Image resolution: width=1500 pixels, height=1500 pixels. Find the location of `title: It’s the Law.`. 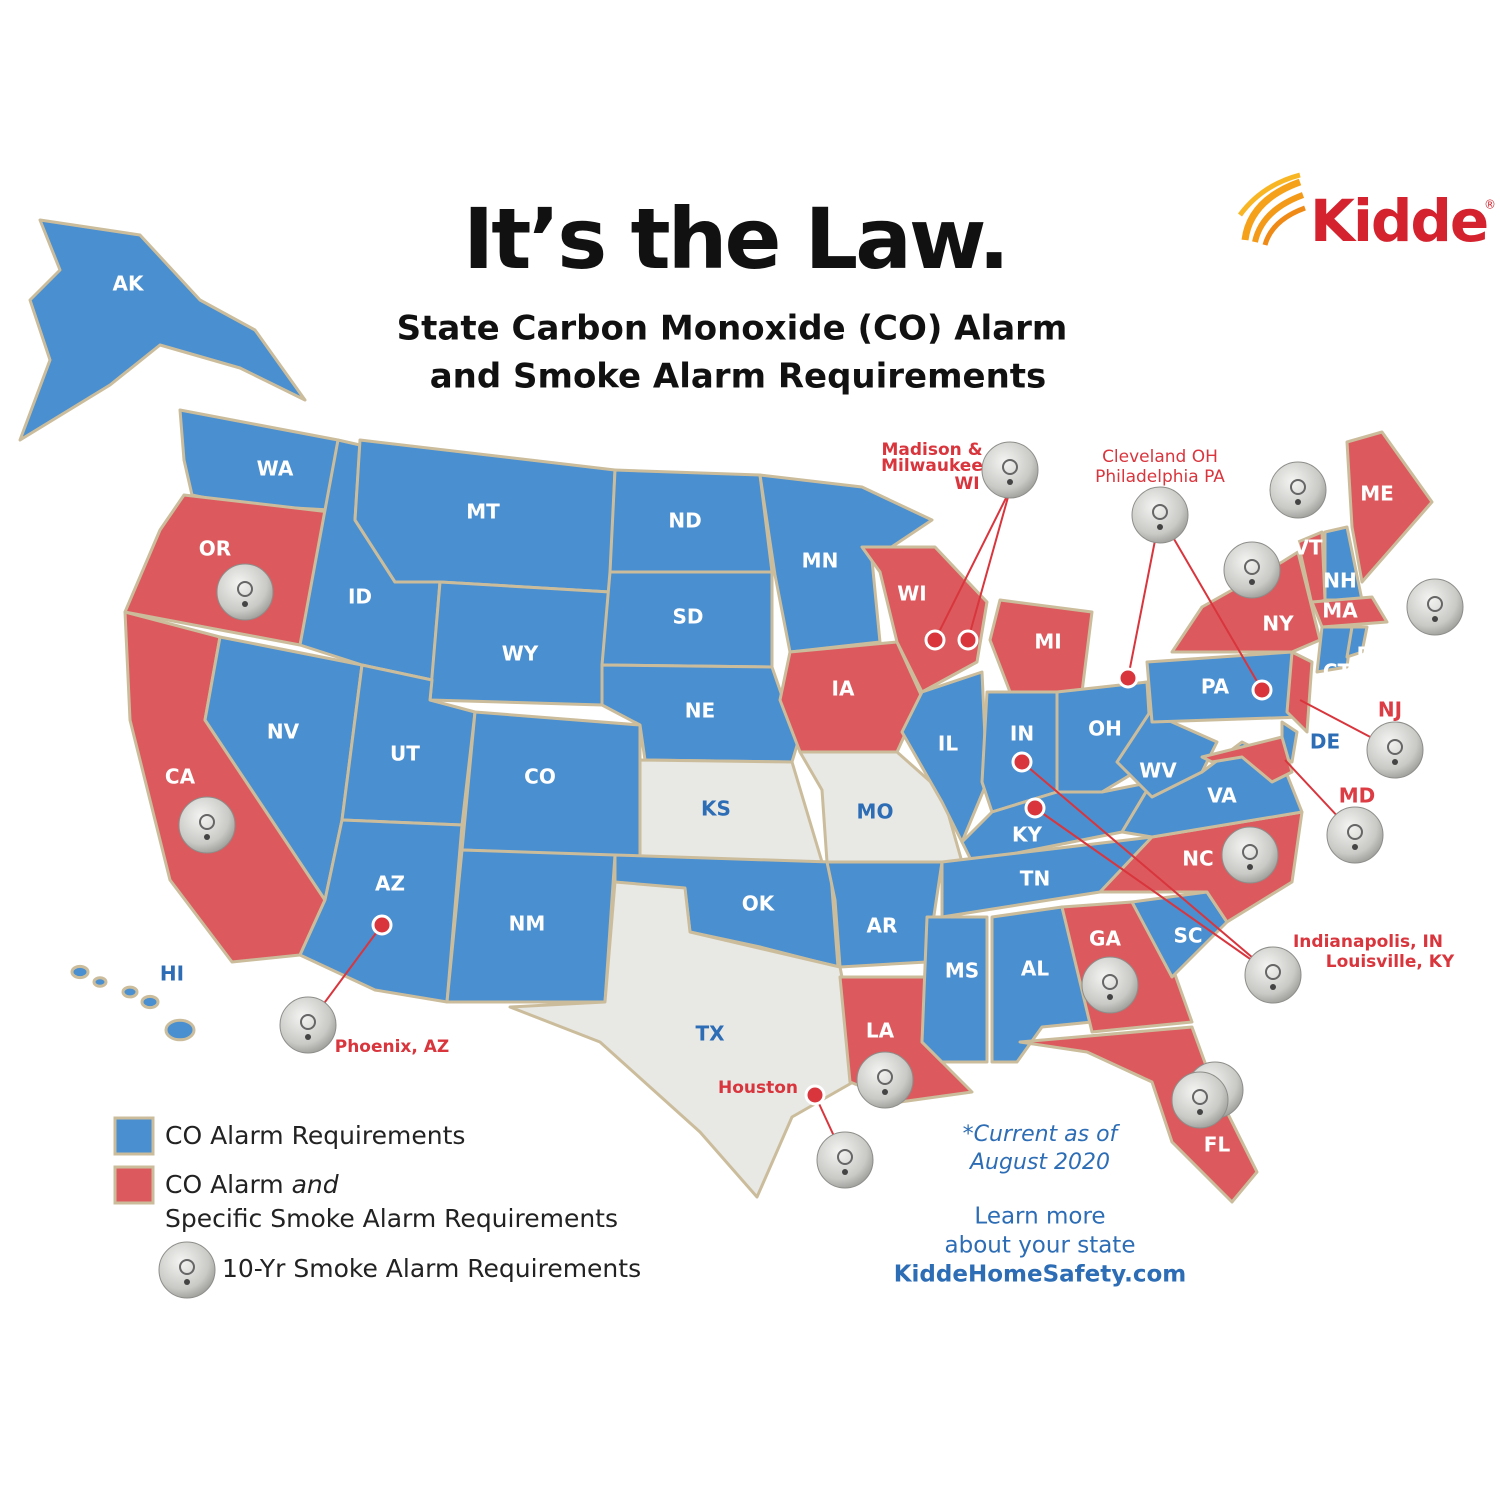

title: It’s the Law. is located at coordinates (735, 239).